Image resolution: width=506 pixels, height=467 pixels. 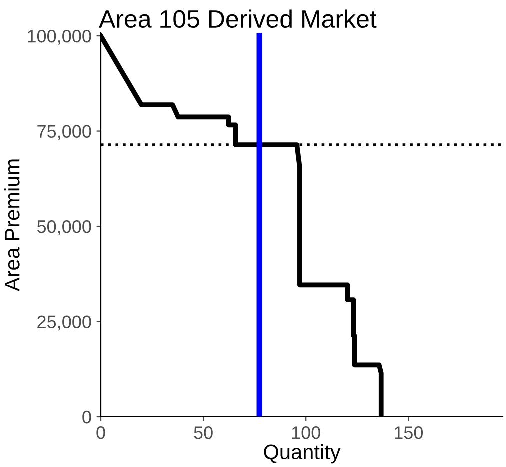 I want to click on x-tick-label: 0, so click(x=101, y=433).